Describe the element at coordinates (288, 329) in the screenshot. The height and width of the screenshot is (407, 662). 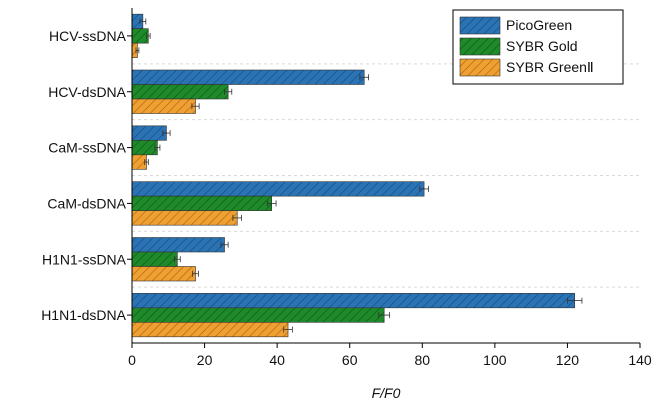
I see `error-bar-h1n1-dsdna-sybr-green` at that location.